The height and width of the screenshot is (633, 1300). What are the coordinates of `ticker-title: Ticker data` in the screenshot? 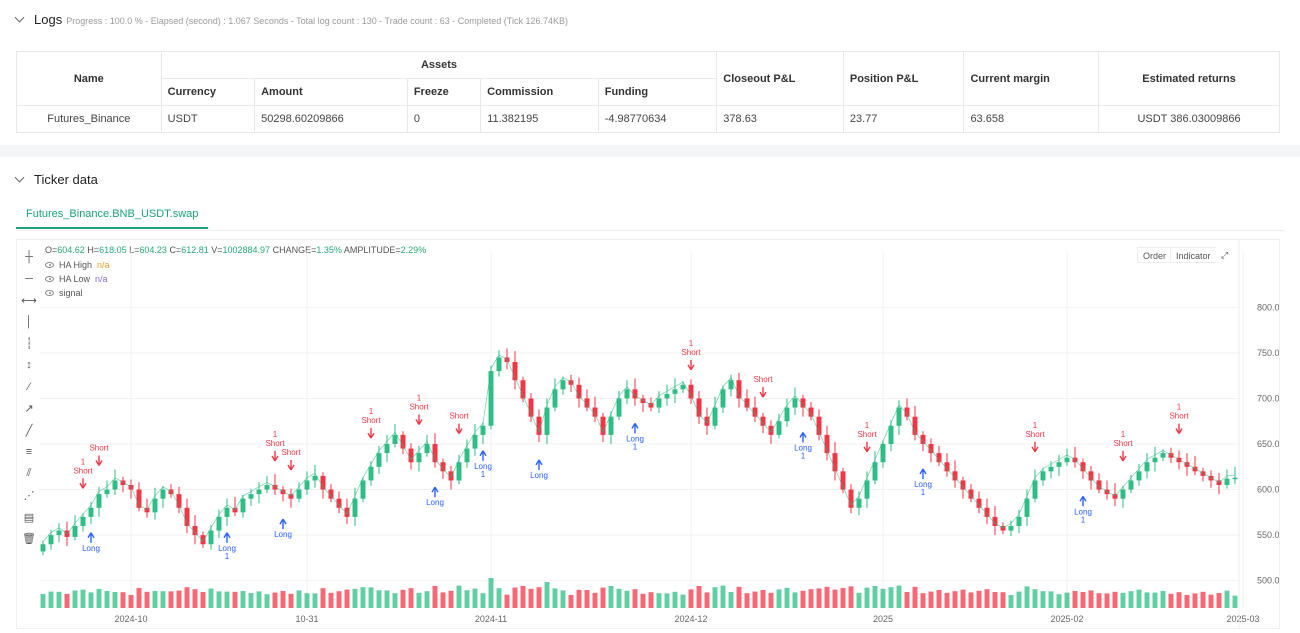 It's located at (66, 179).